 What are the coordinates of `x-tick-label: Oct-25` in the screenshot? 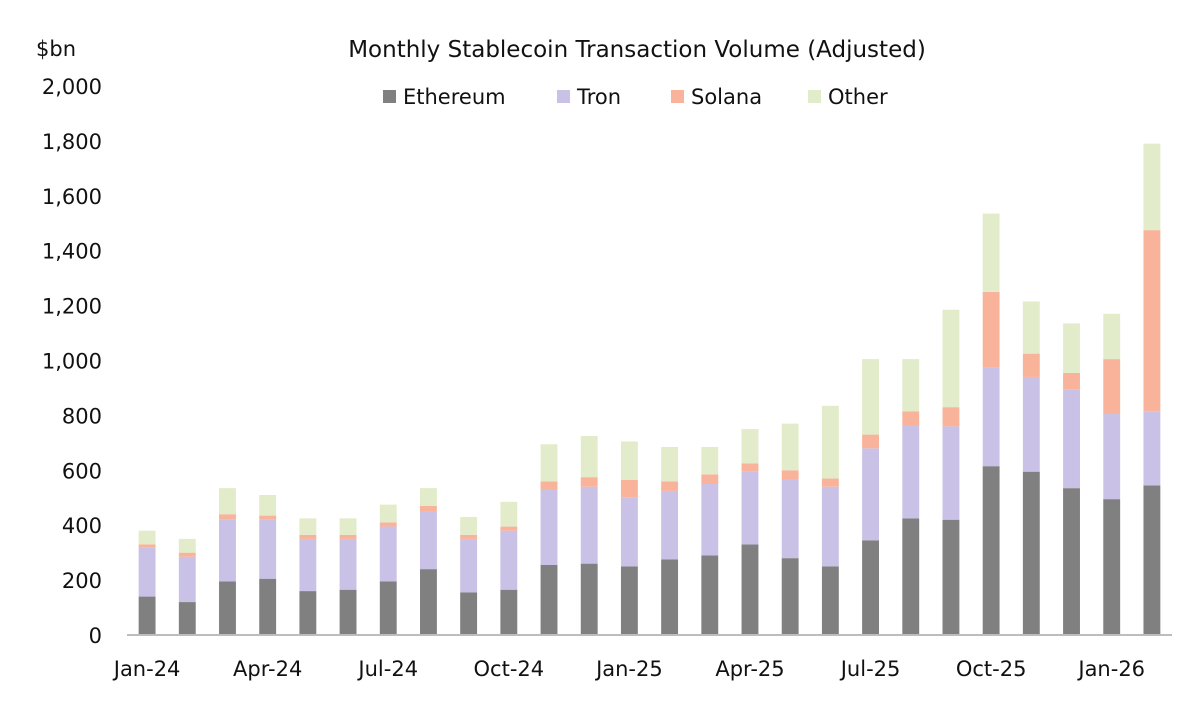 It's located at (991, 669).